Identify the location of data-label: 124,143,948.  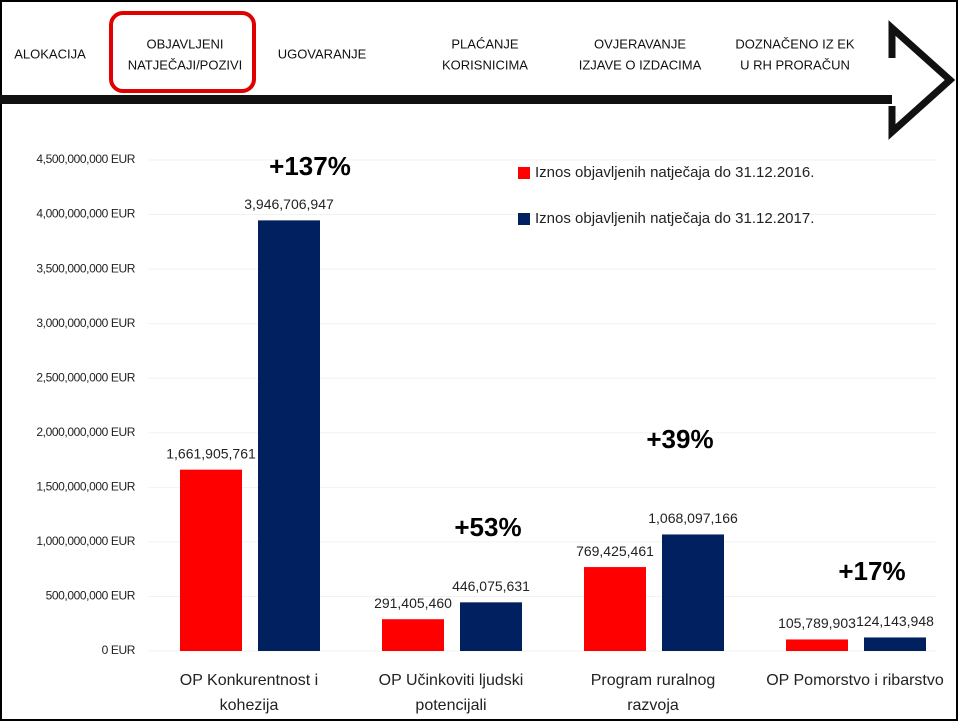
(895, 621).